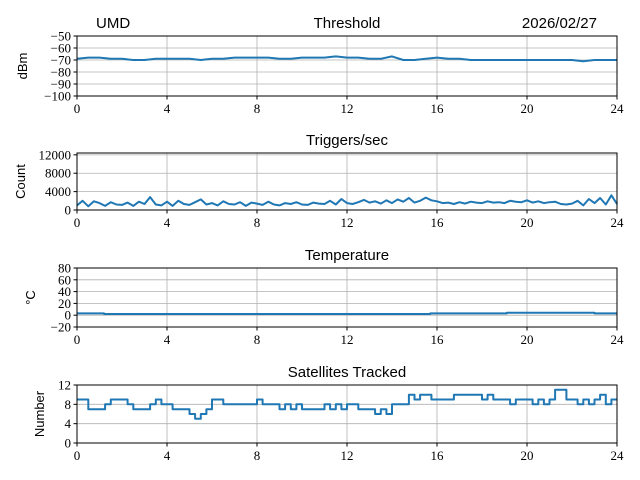  Describe the element at coordinates (57, 96) in the screenshot. I see `y-tick-label: −100` at that location.